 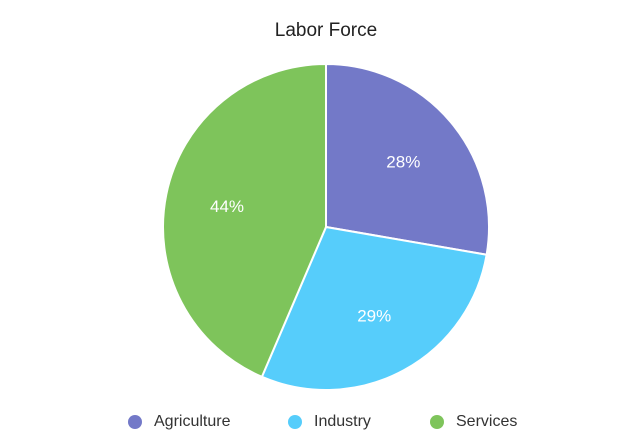 I want to click on legend: Agriculture Industry Services, so click(x=320, y=422).